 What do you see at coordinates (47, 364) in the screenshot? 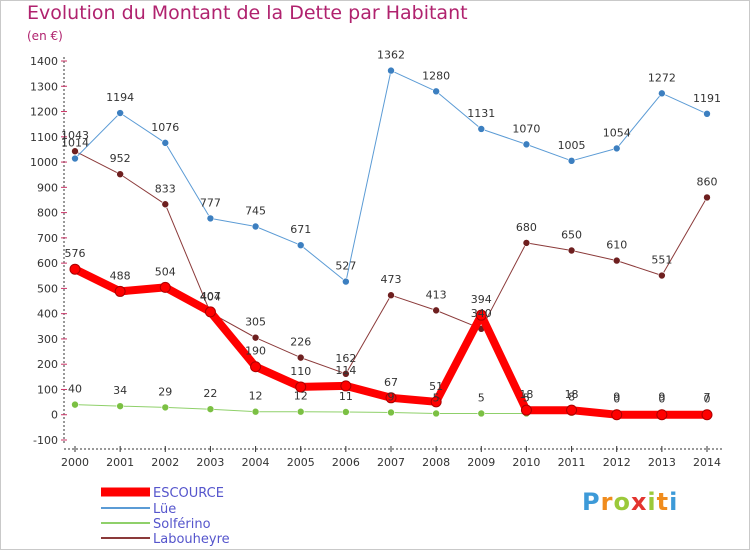
I see `y-tick-label: 200` at bounding box center [47, 364].